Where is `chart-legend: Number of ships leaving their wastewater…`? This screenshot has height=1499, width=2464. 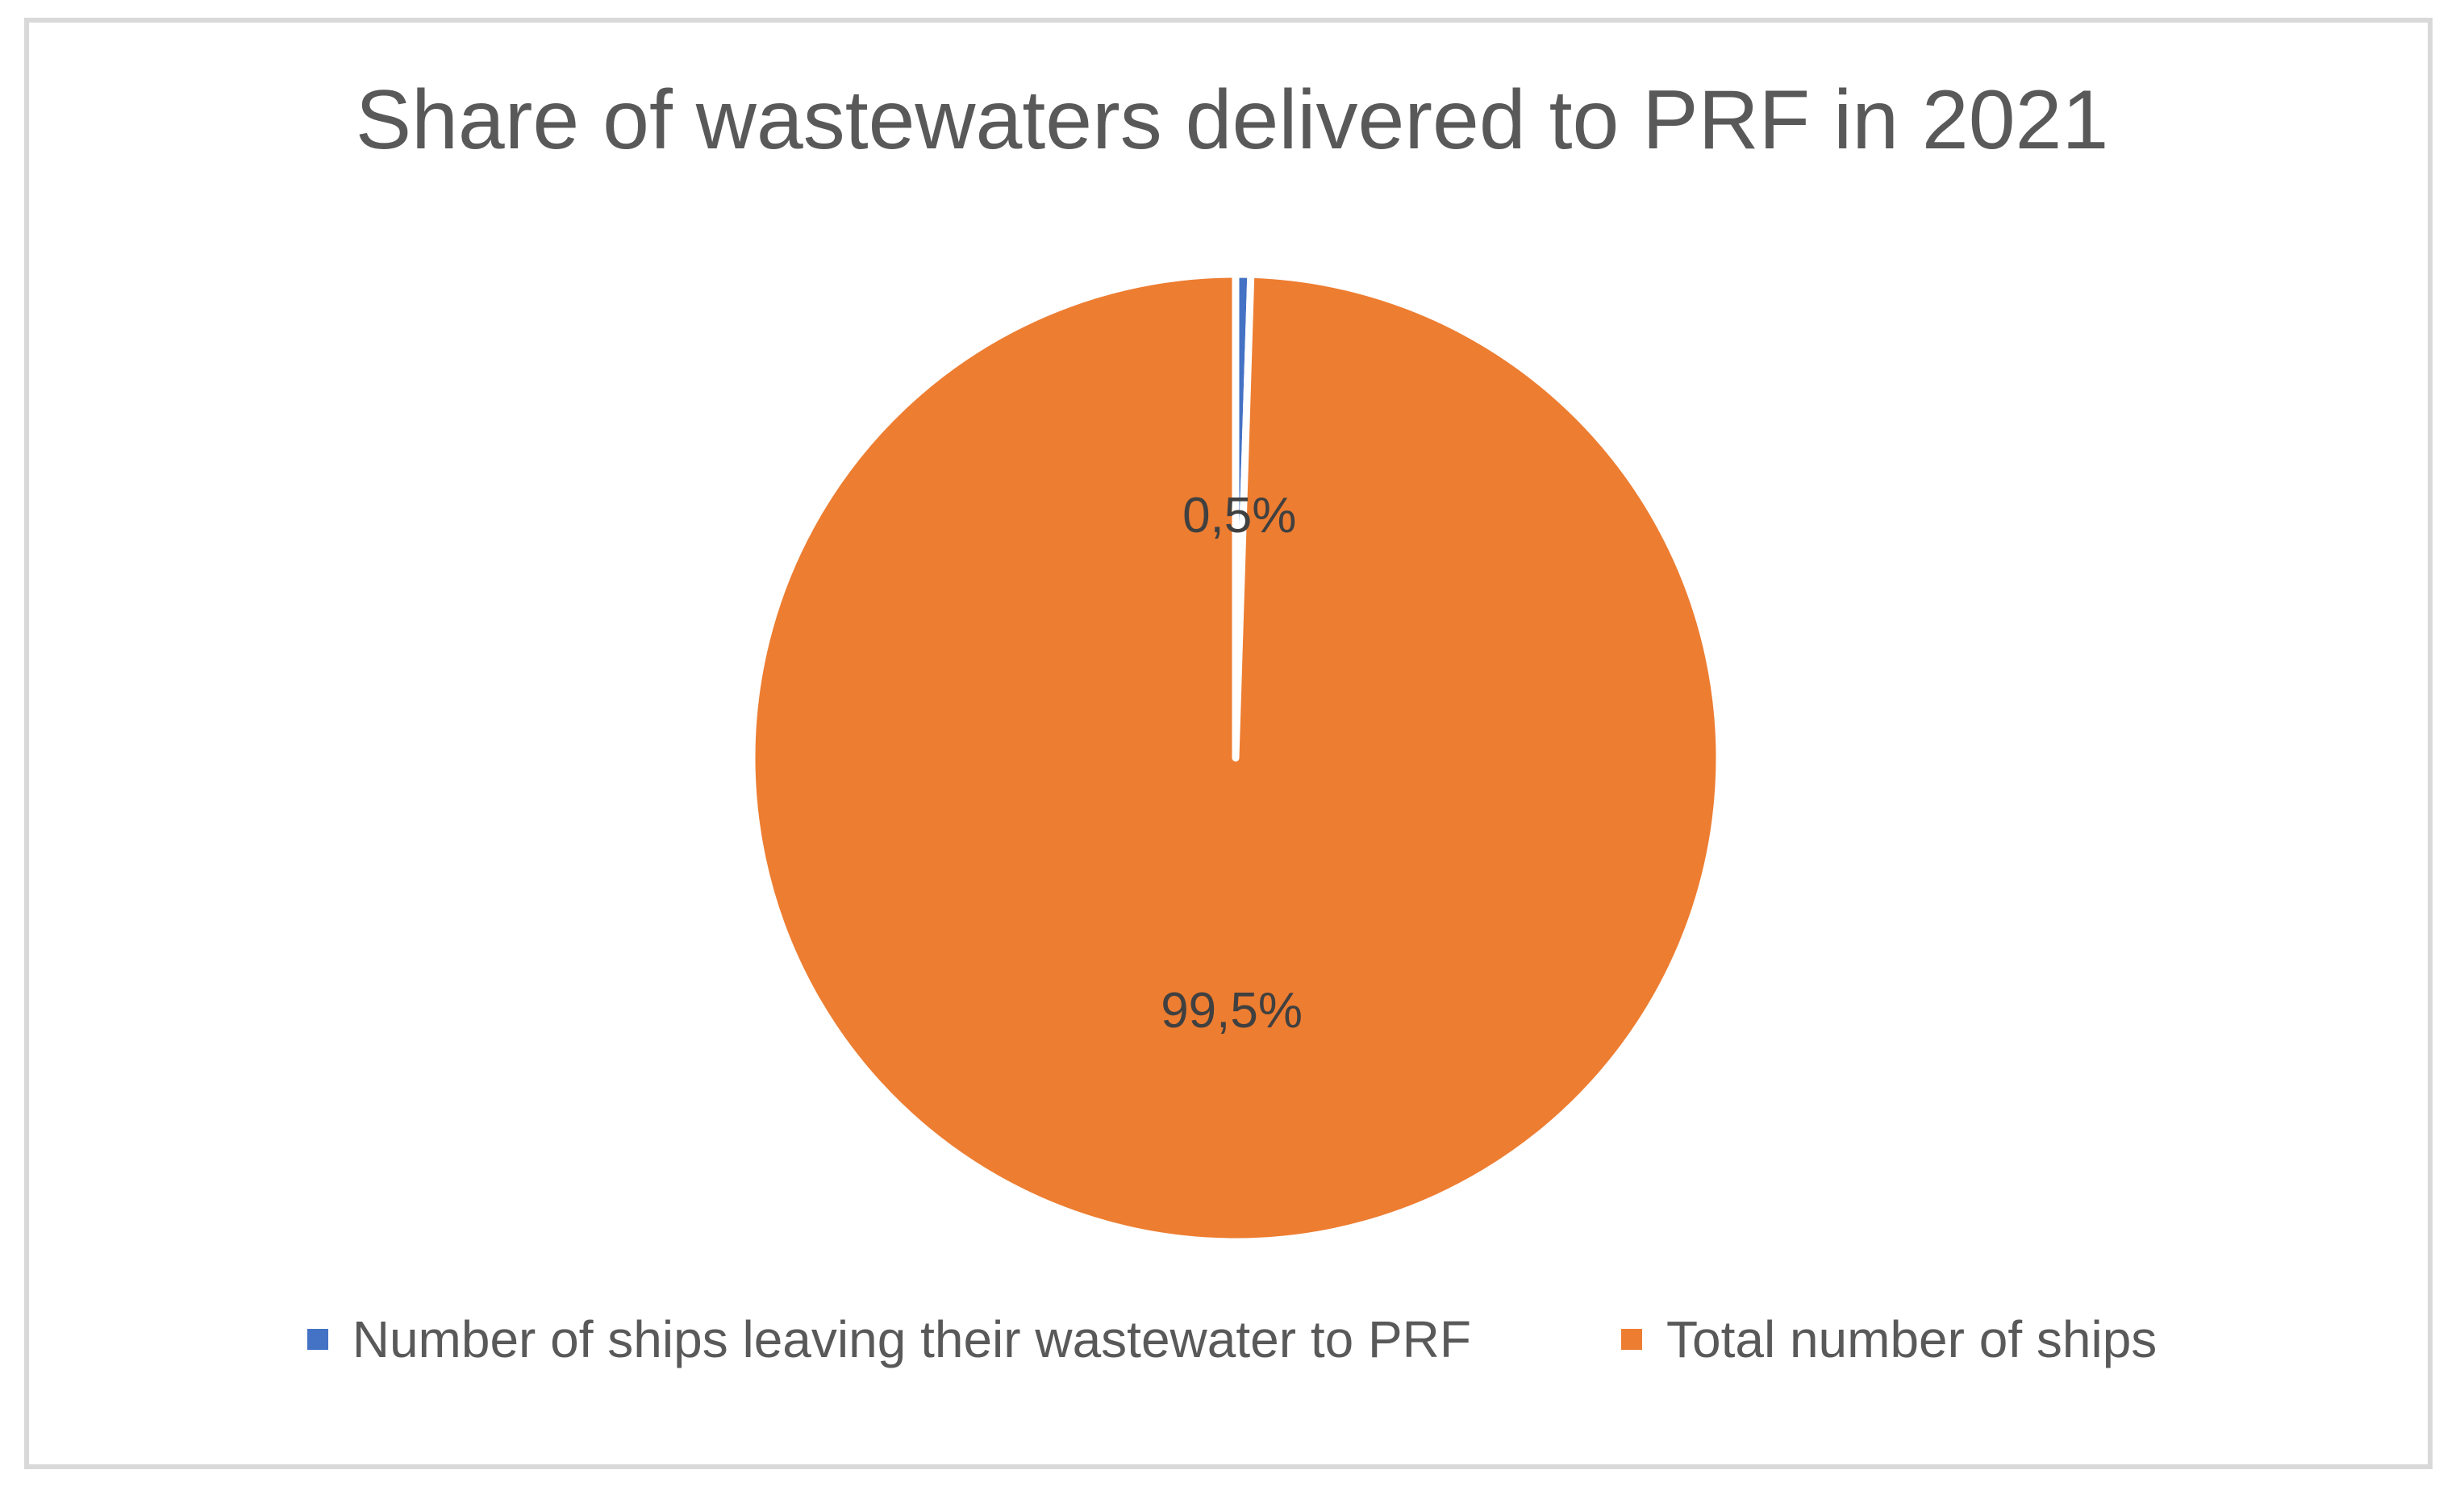
chart-legend: Number of ships leaving their wastewater… is located at coordinates (1232, 1339).